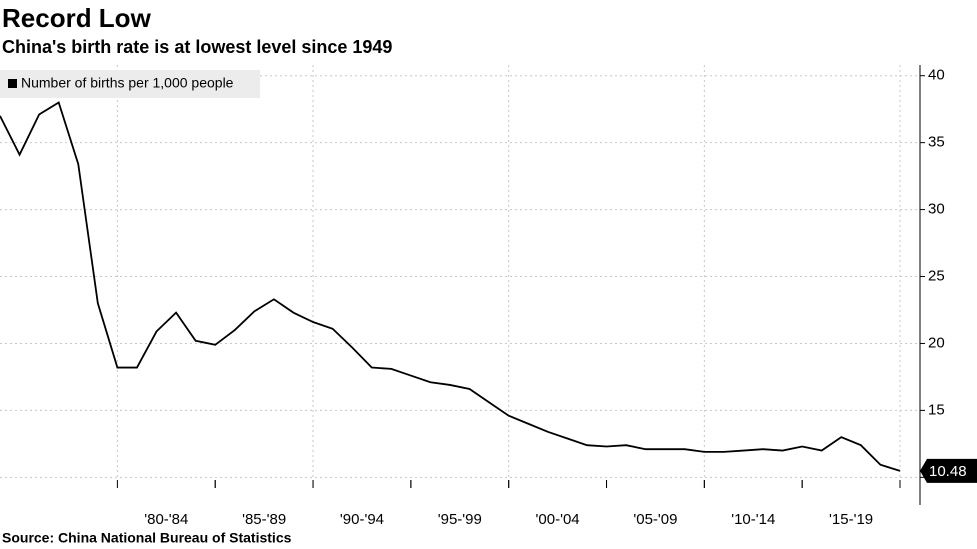 The image size is (977, 549). What do you see at coordinates (460, 519) in the screenshot?
I see `x-tick-label: '95-'99` at bounding box center [460, 519].